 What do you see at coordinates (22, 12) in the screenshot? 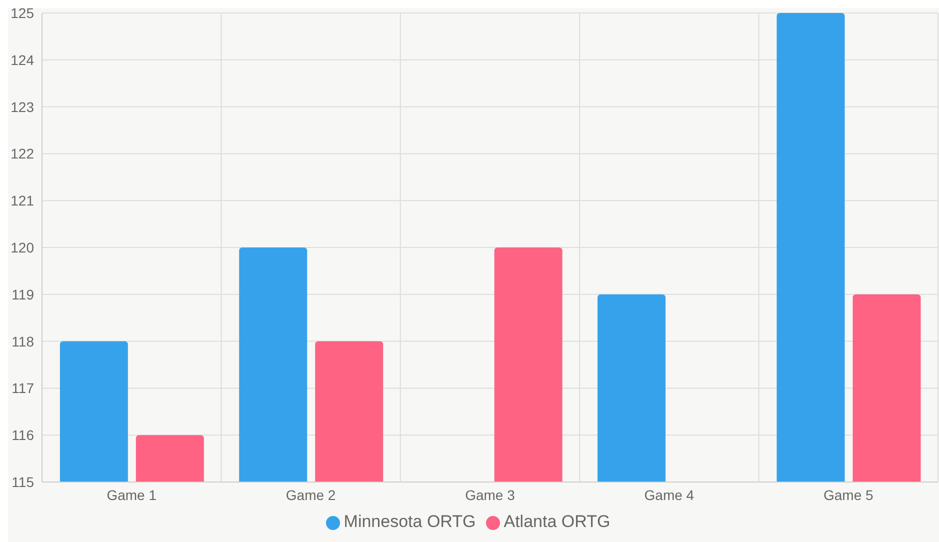
I see `y-tick-label: 125` at bounding box center [22, 12].